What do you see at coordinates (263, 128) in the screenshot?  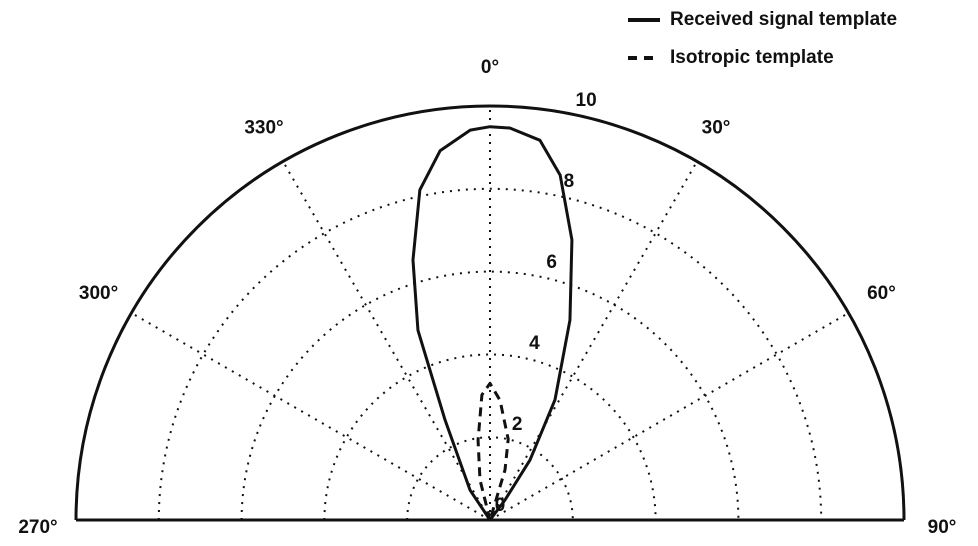 I see `theta-tick-label: 330°` at bounding box center [263, 128].